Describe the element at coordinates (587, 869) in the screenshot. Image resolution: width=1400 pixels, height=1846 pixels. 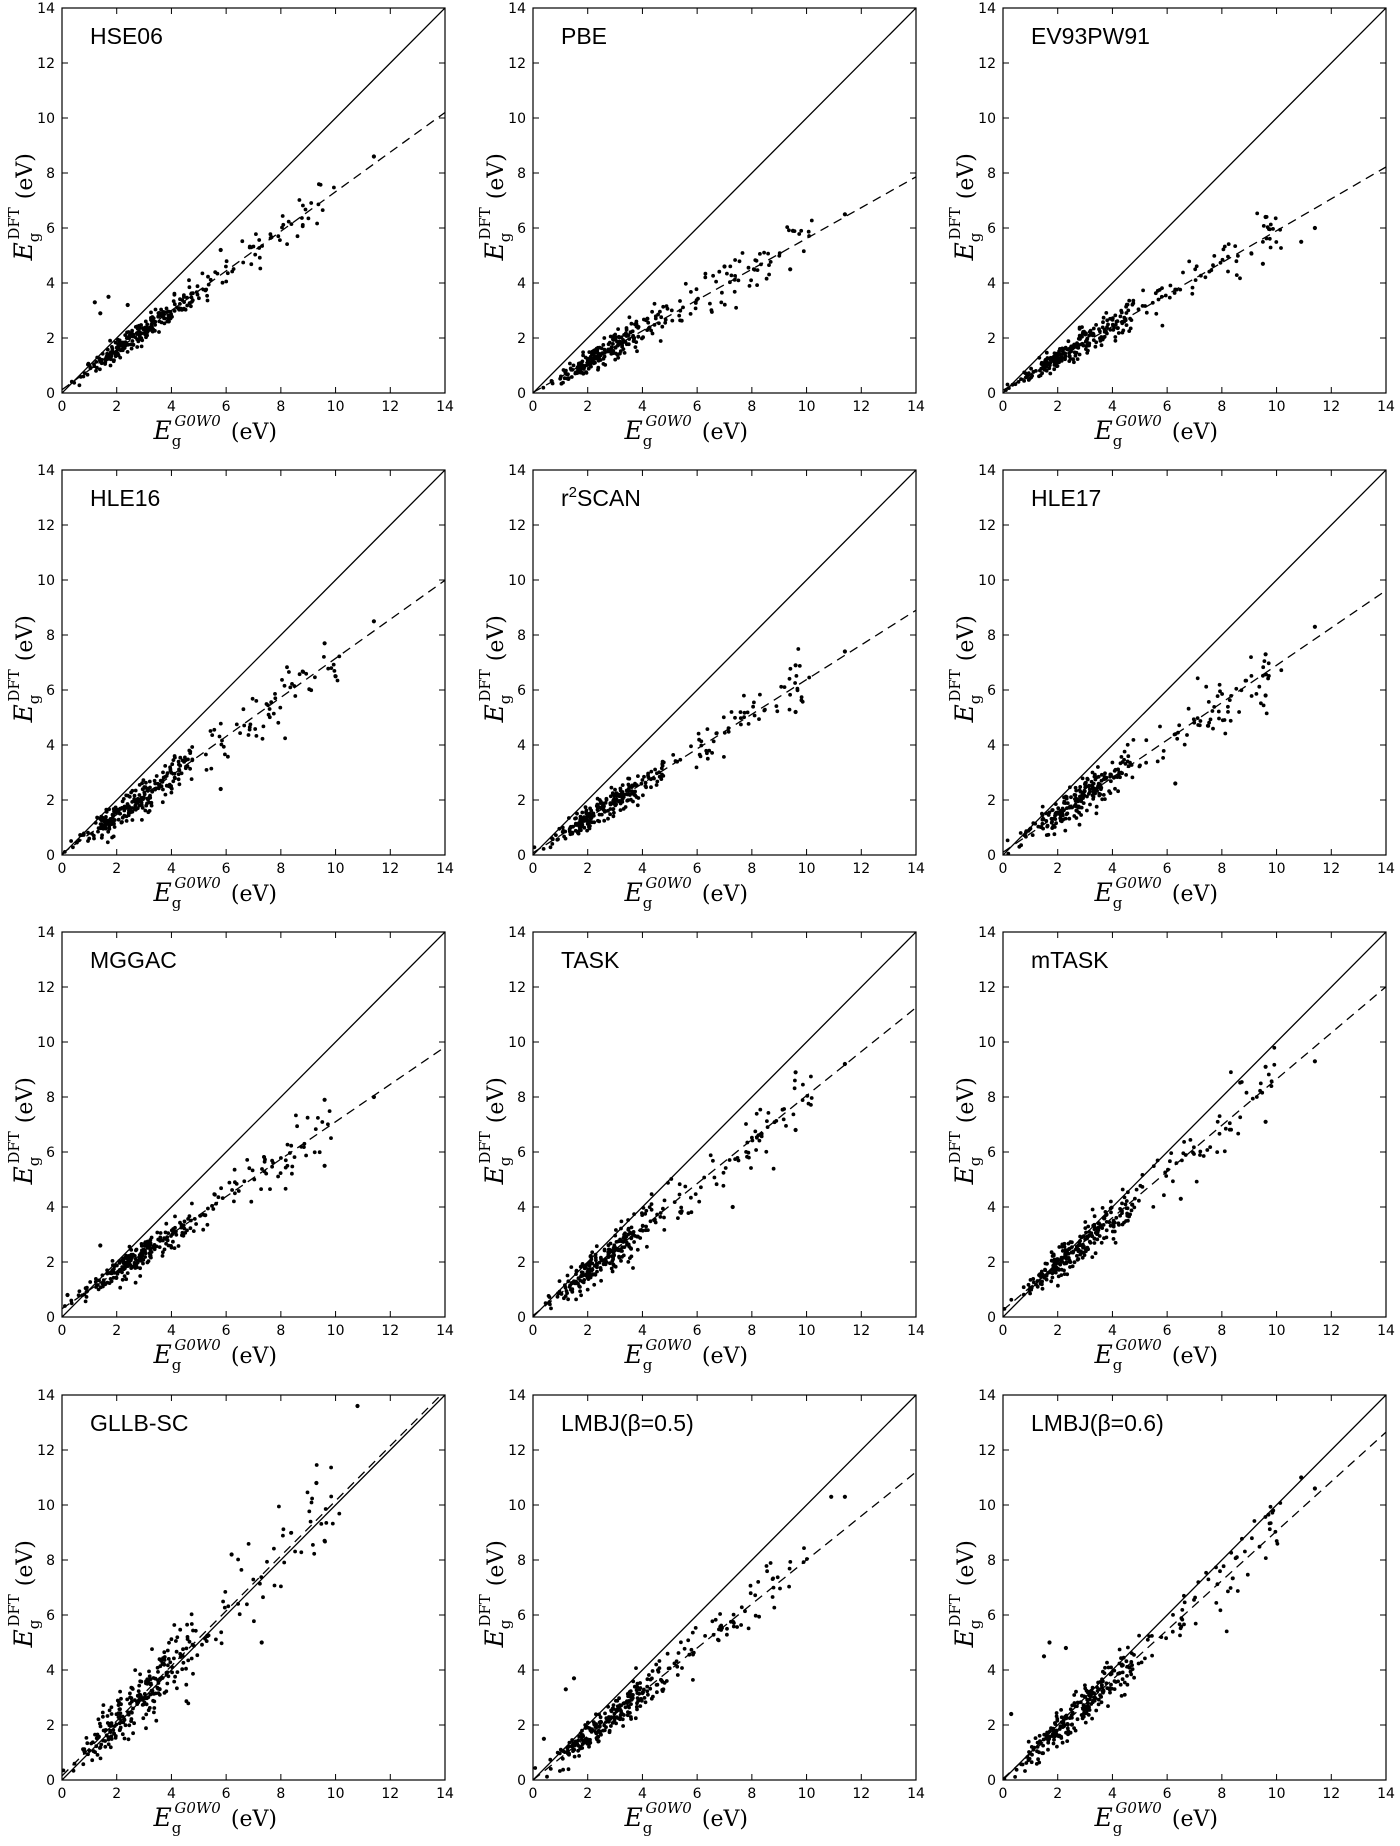
I see `x-tick-label: 2` at that location.